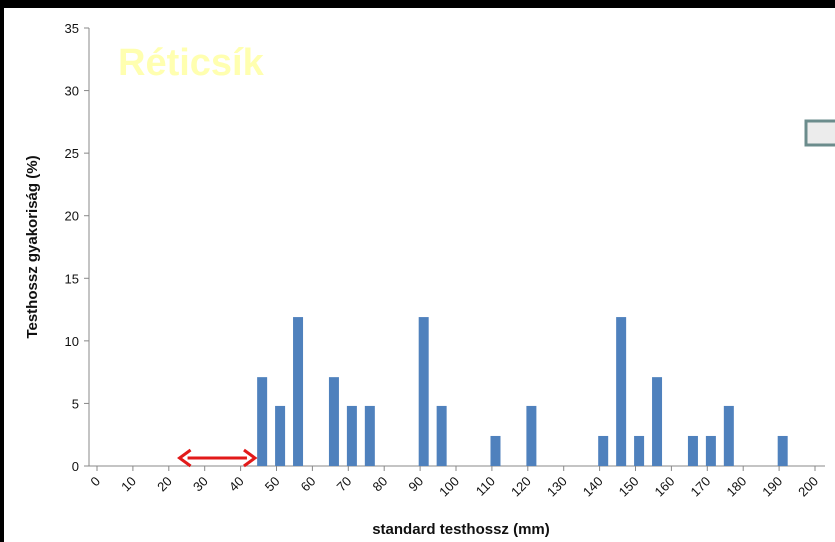 The height and width of the screenshot is (542, 835). What do you see at coordinates (700, 487) in the screenshot?
I see `x-tick-label: 170` at bounding box center [700, 487].